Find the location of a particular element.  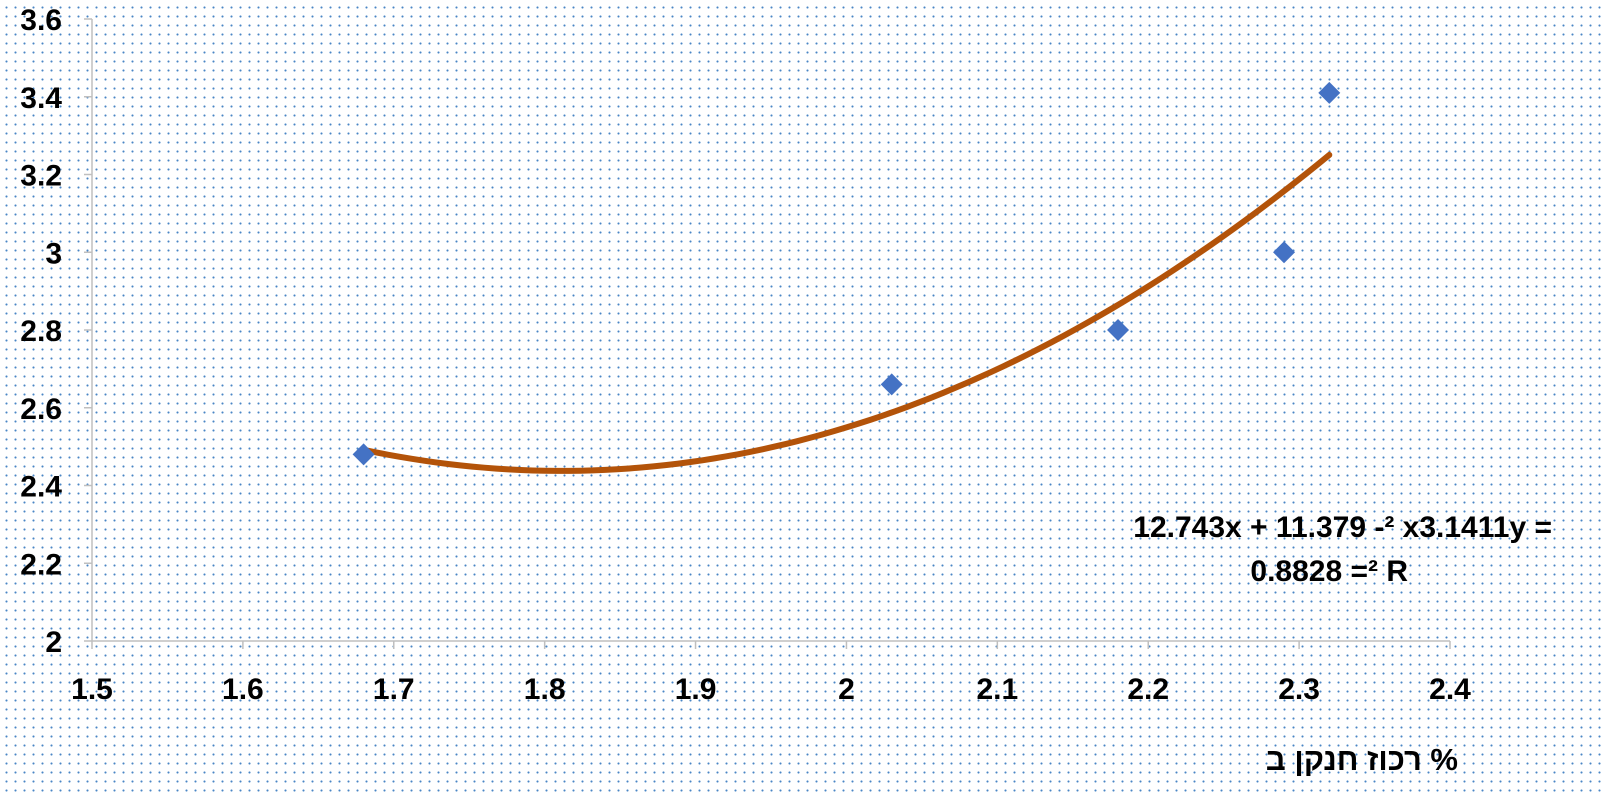

y-tick-label: 2.8 is located at coordinates (41, 331).